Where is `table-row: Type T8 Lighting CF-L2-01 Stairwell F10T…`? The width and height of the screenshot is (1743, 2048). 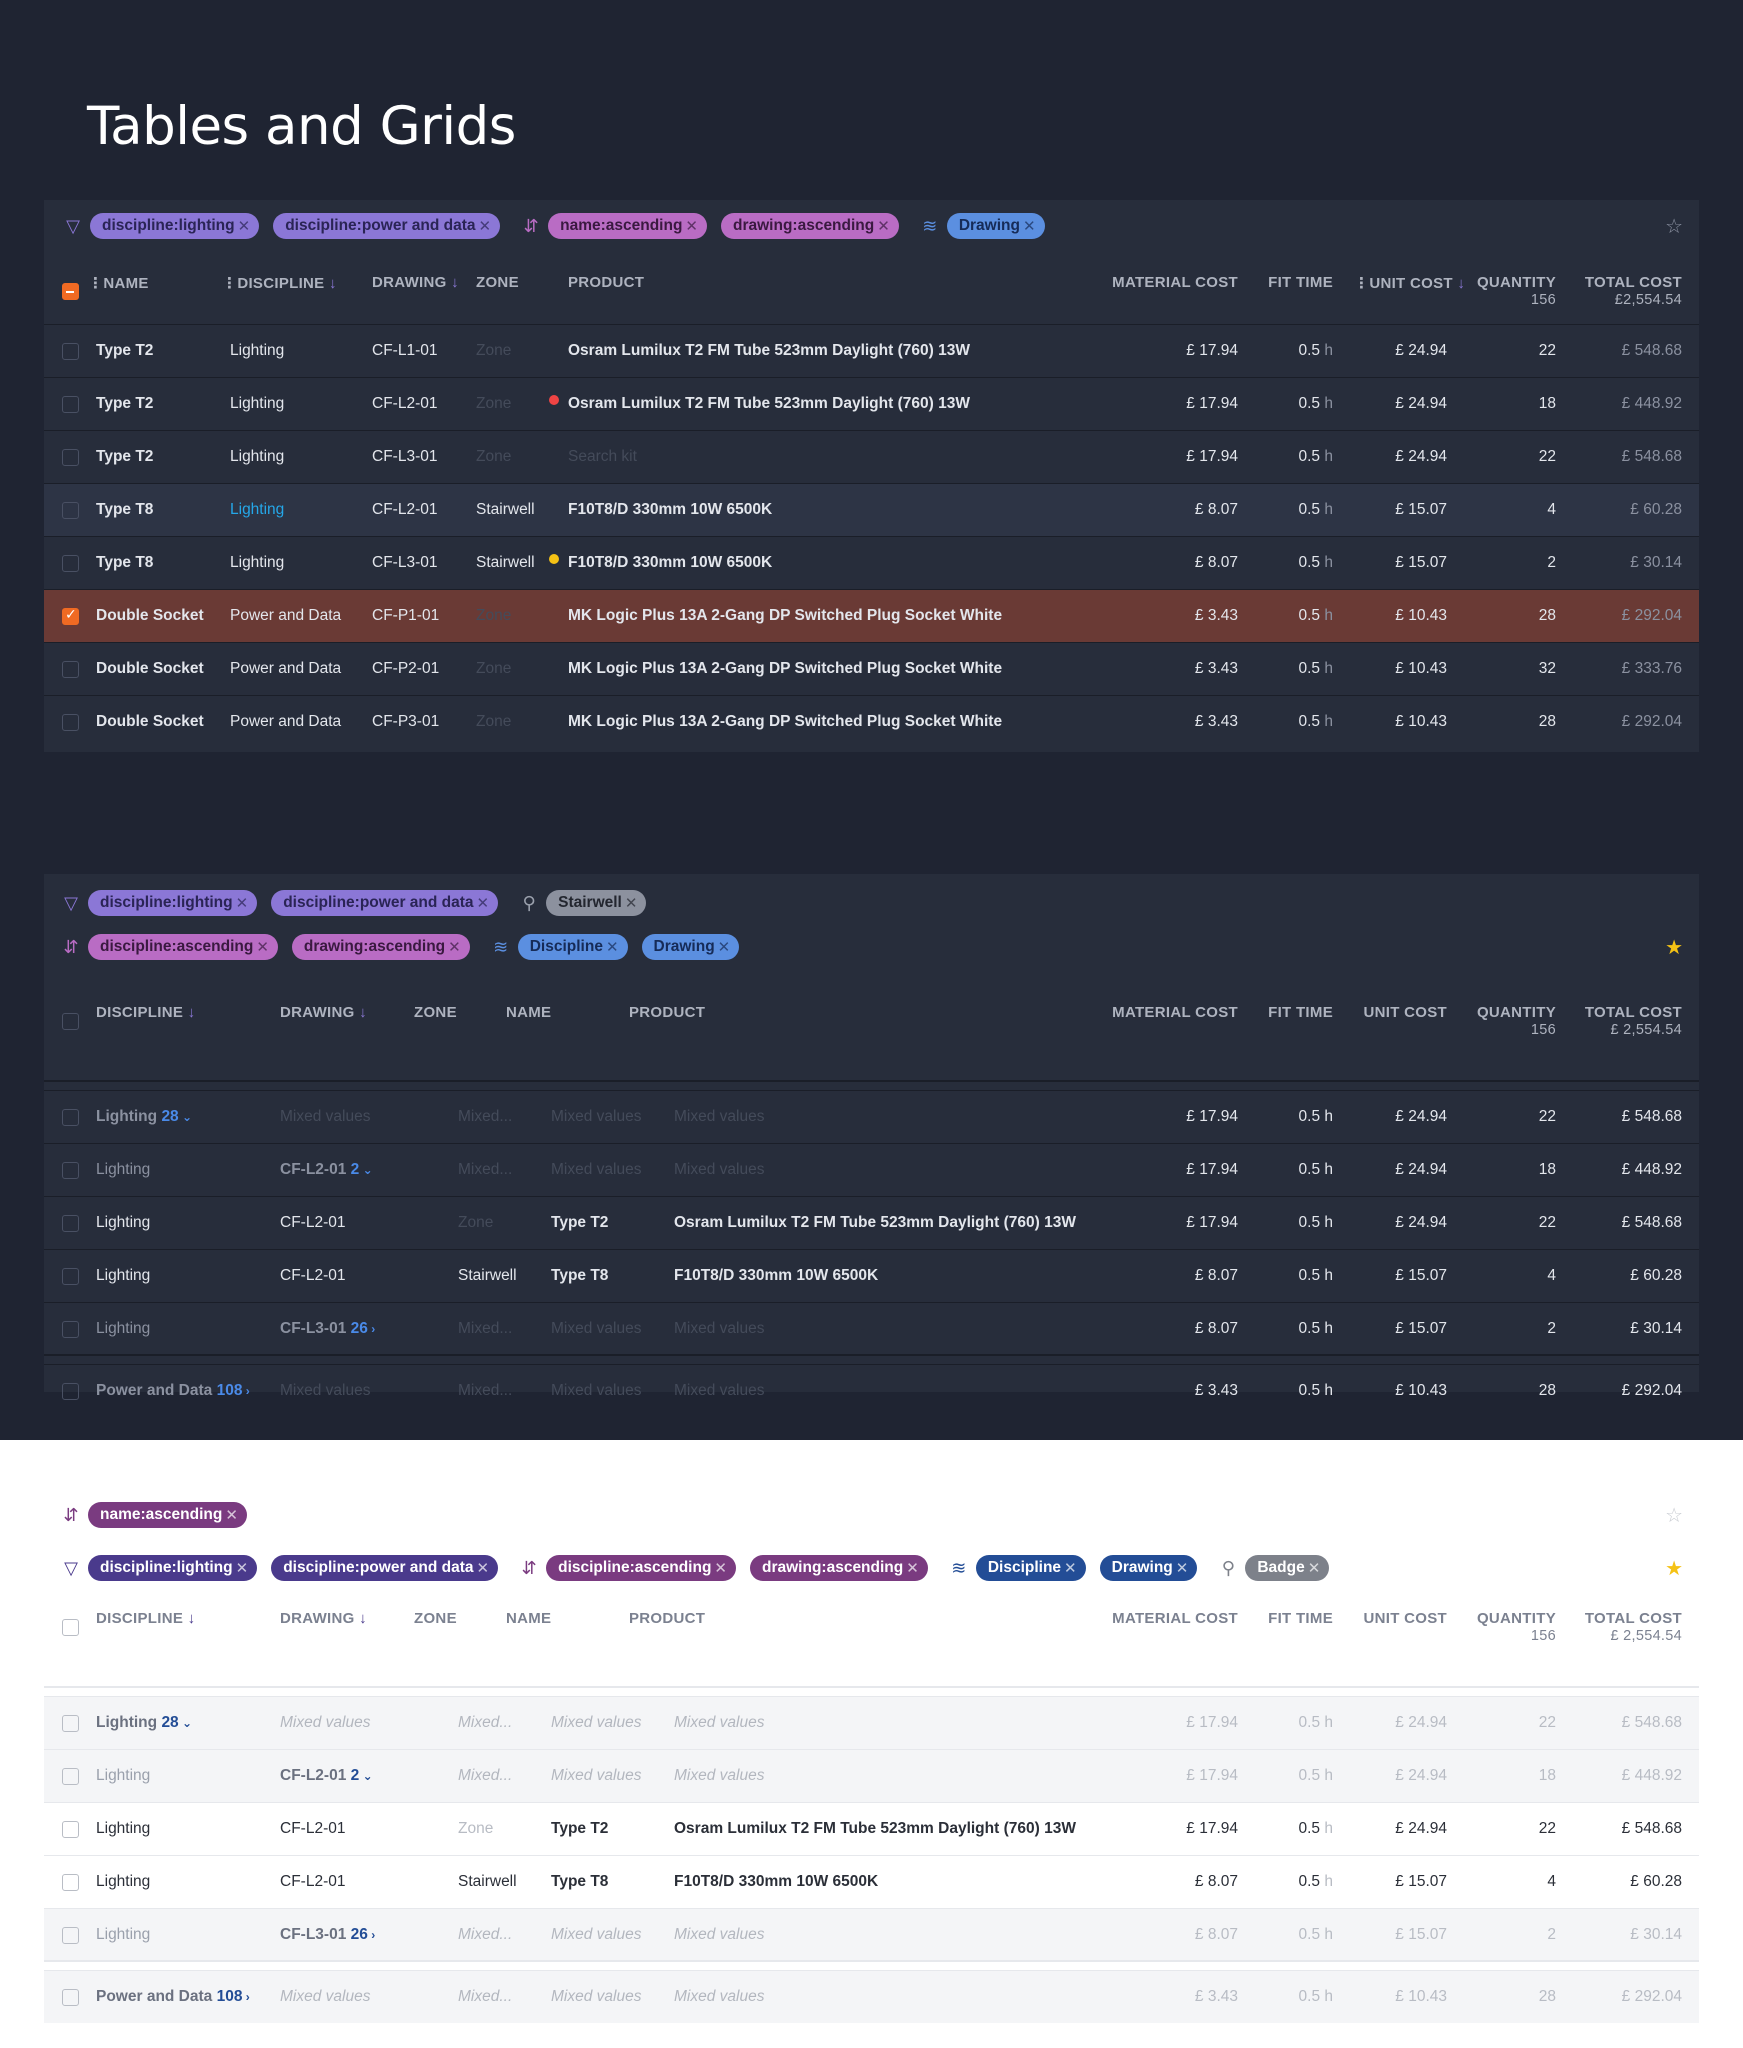 table-row: Type T8 Lighting CF-L2-01 Stairwell F10T… is located at coordinates (871, 509).